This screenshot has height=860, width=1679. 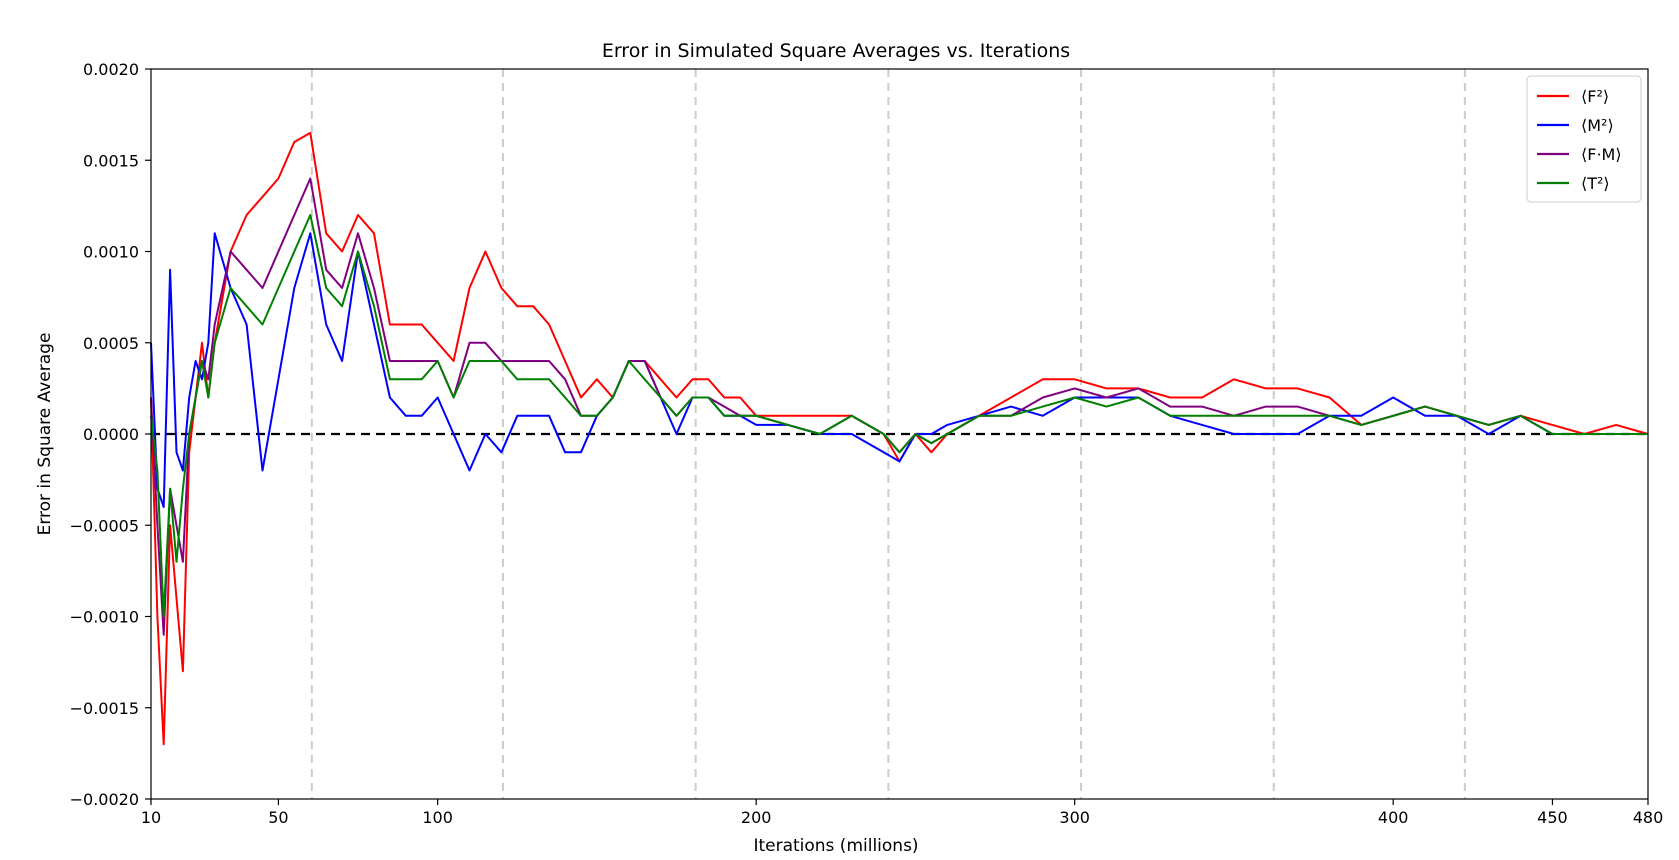 What do you see at coordinates (1074, 817) in the screenshot?
I see `x-tick-label: 300` at bounding box center [1074, 817].